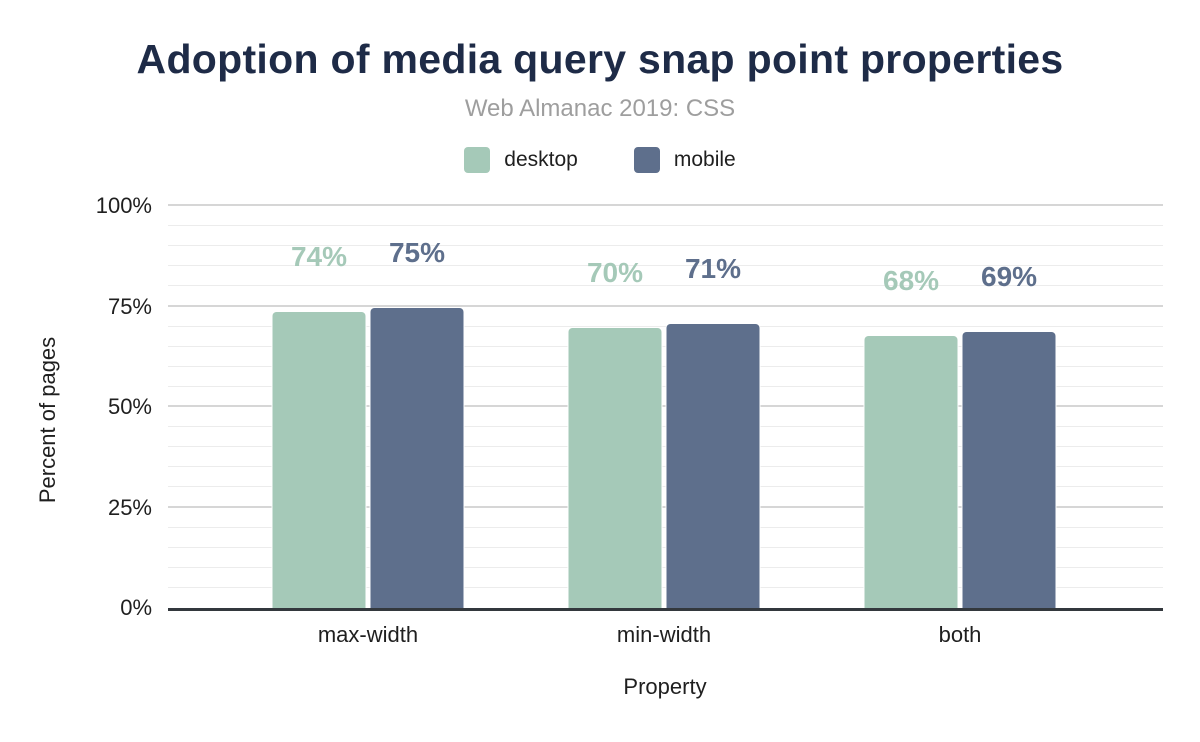 This screenshot has width=1200, height=742. What do you see at coordinates (368, 634) in the screenshot?
I see `x-tick-max-width: max-width` at bounding box center [368, 634].